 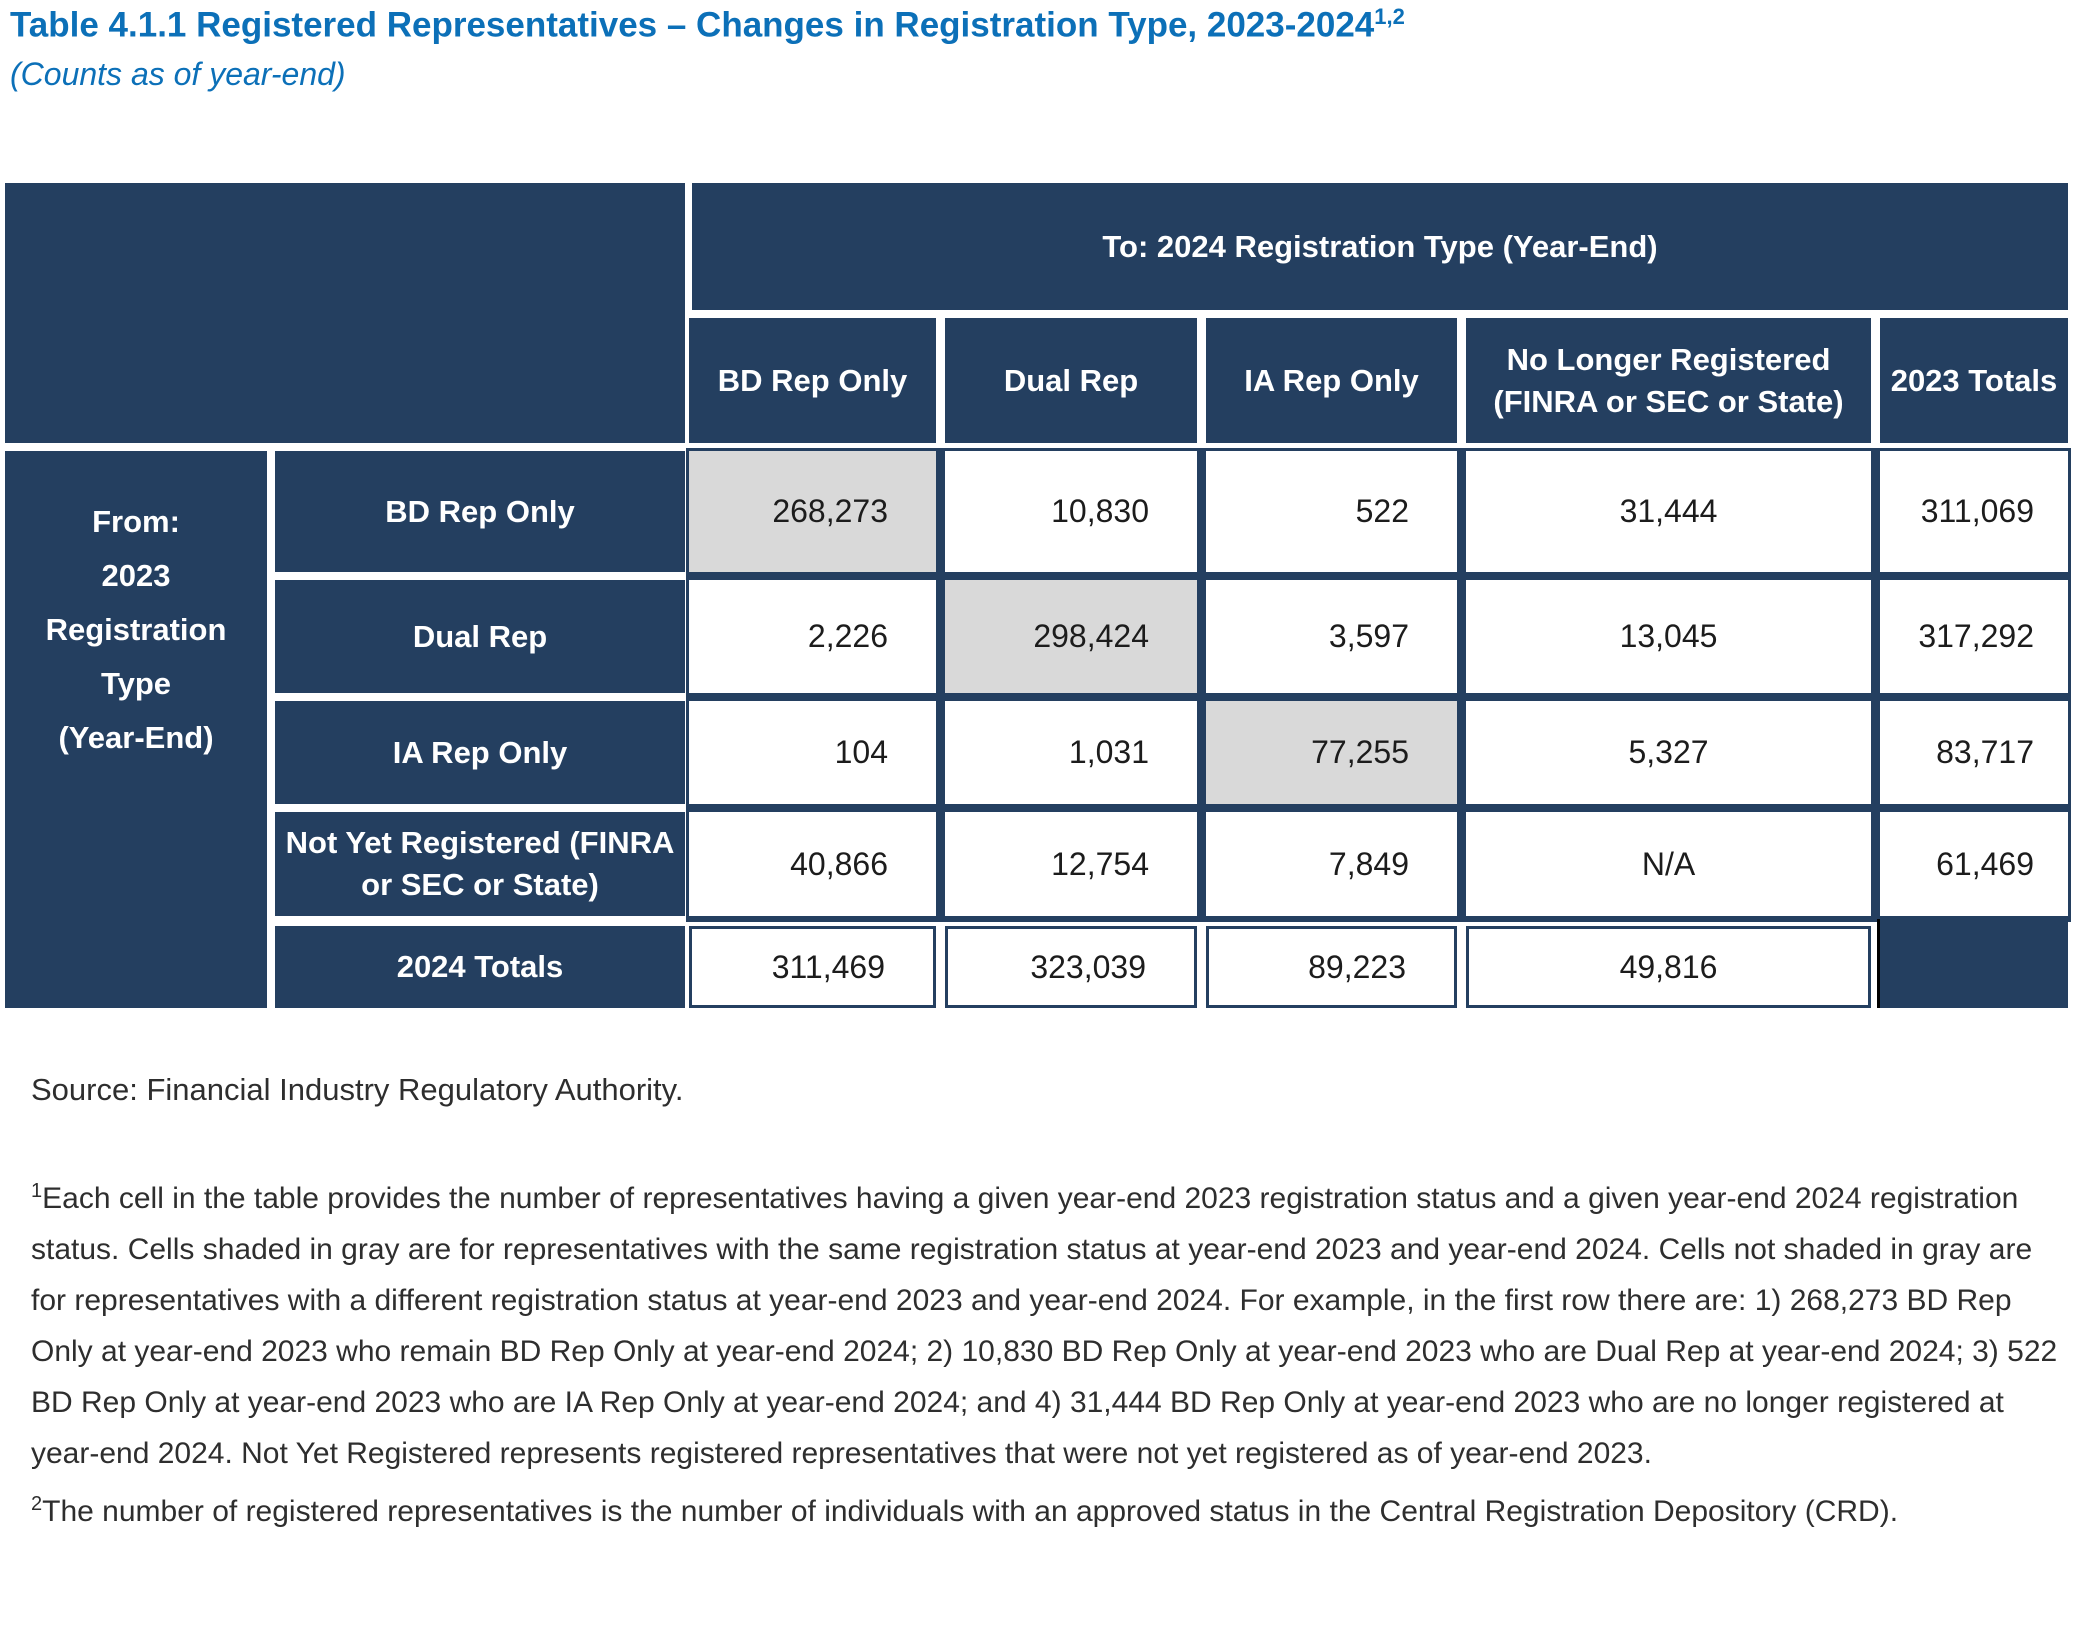 I want to click on table-corner-block, so click(x=345, y=313).